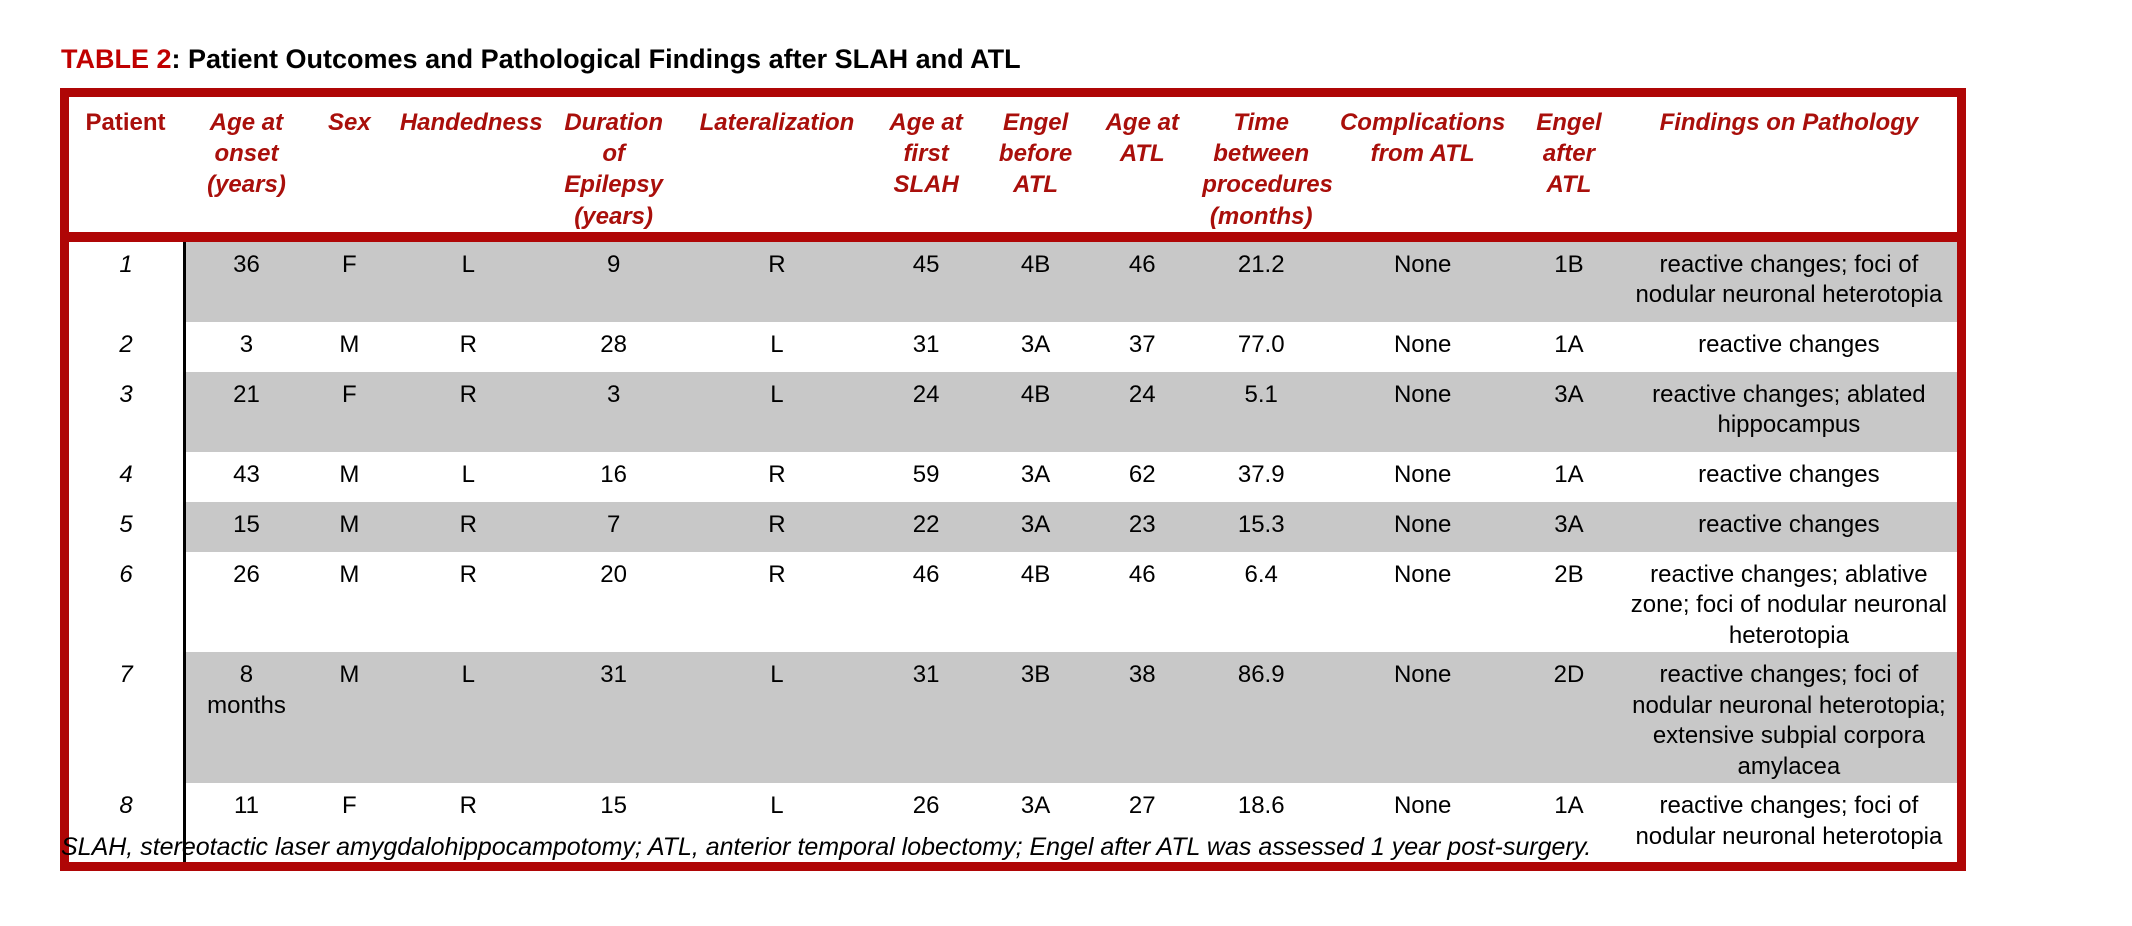 The height and width of the screenshot is (926, 2132). I want to click on cell-engel-after-atl: 3A, so click(1569, 526).